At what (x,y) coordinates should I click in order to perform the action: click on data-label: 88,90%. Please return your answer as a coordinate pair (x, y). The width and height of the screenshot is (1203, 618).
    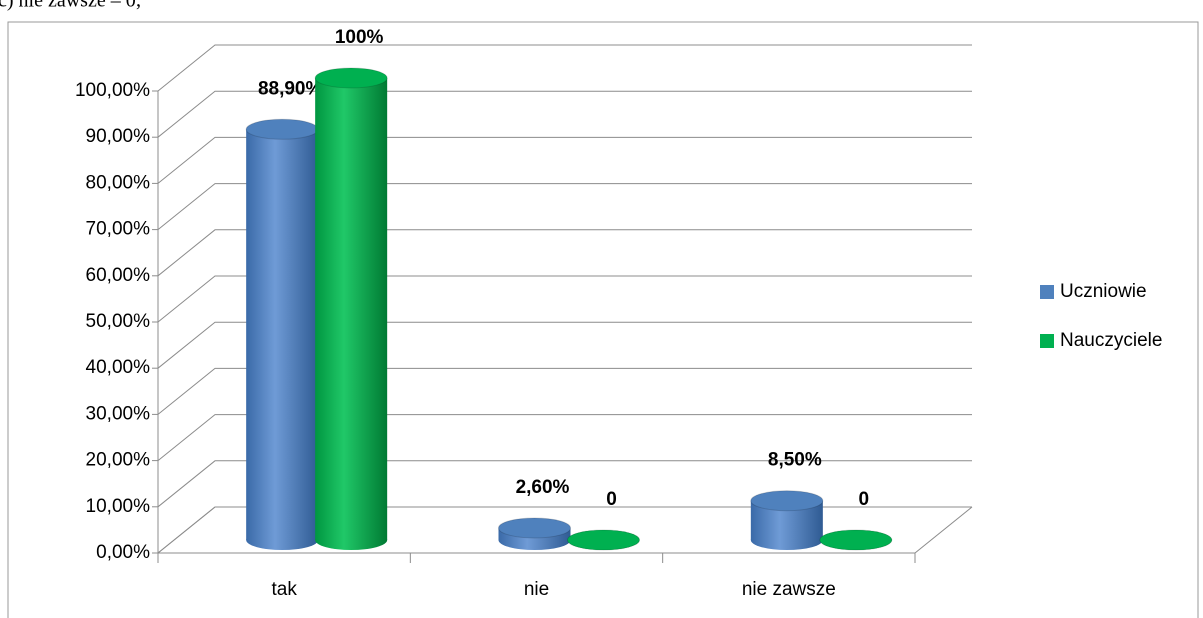
    Looking at the image, I should click on (290, 88).